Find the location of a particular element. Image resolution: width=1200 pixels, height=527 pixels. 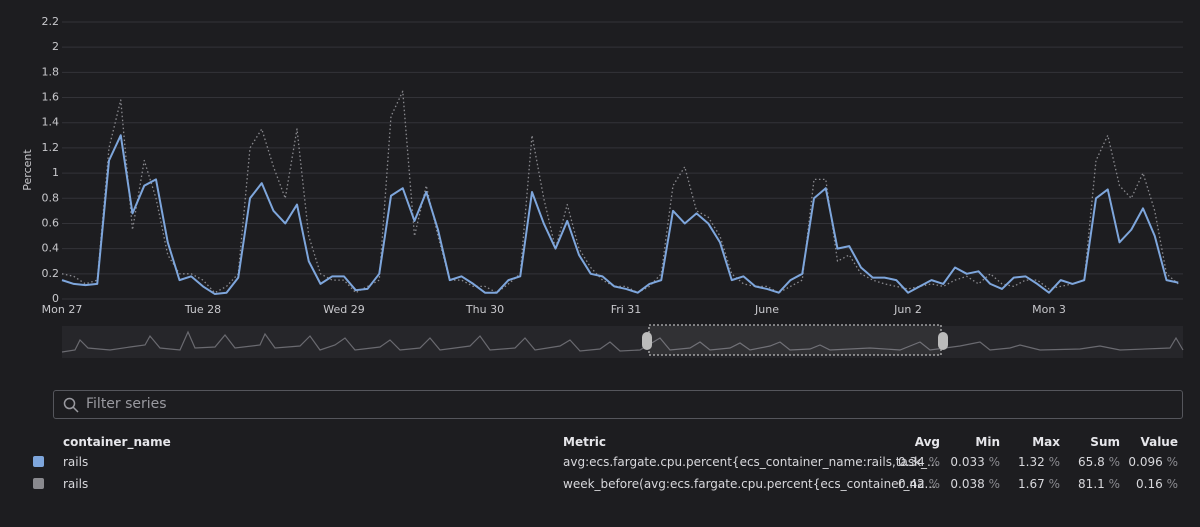

stat-value: 65.8 is located at coordinates (1091, 462).